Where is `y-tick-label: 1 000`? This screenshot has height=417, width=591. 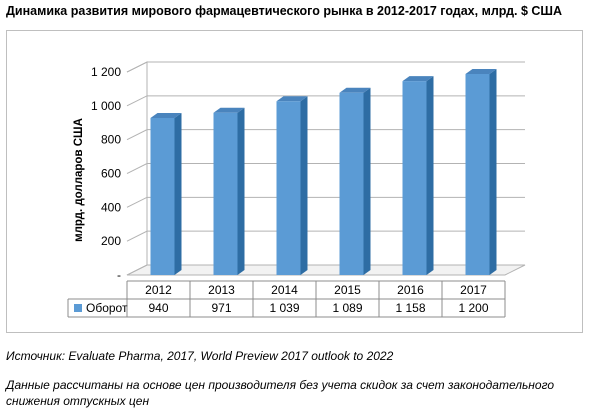 y-tick-label: 1 000 is located at coordinates (106, 106).